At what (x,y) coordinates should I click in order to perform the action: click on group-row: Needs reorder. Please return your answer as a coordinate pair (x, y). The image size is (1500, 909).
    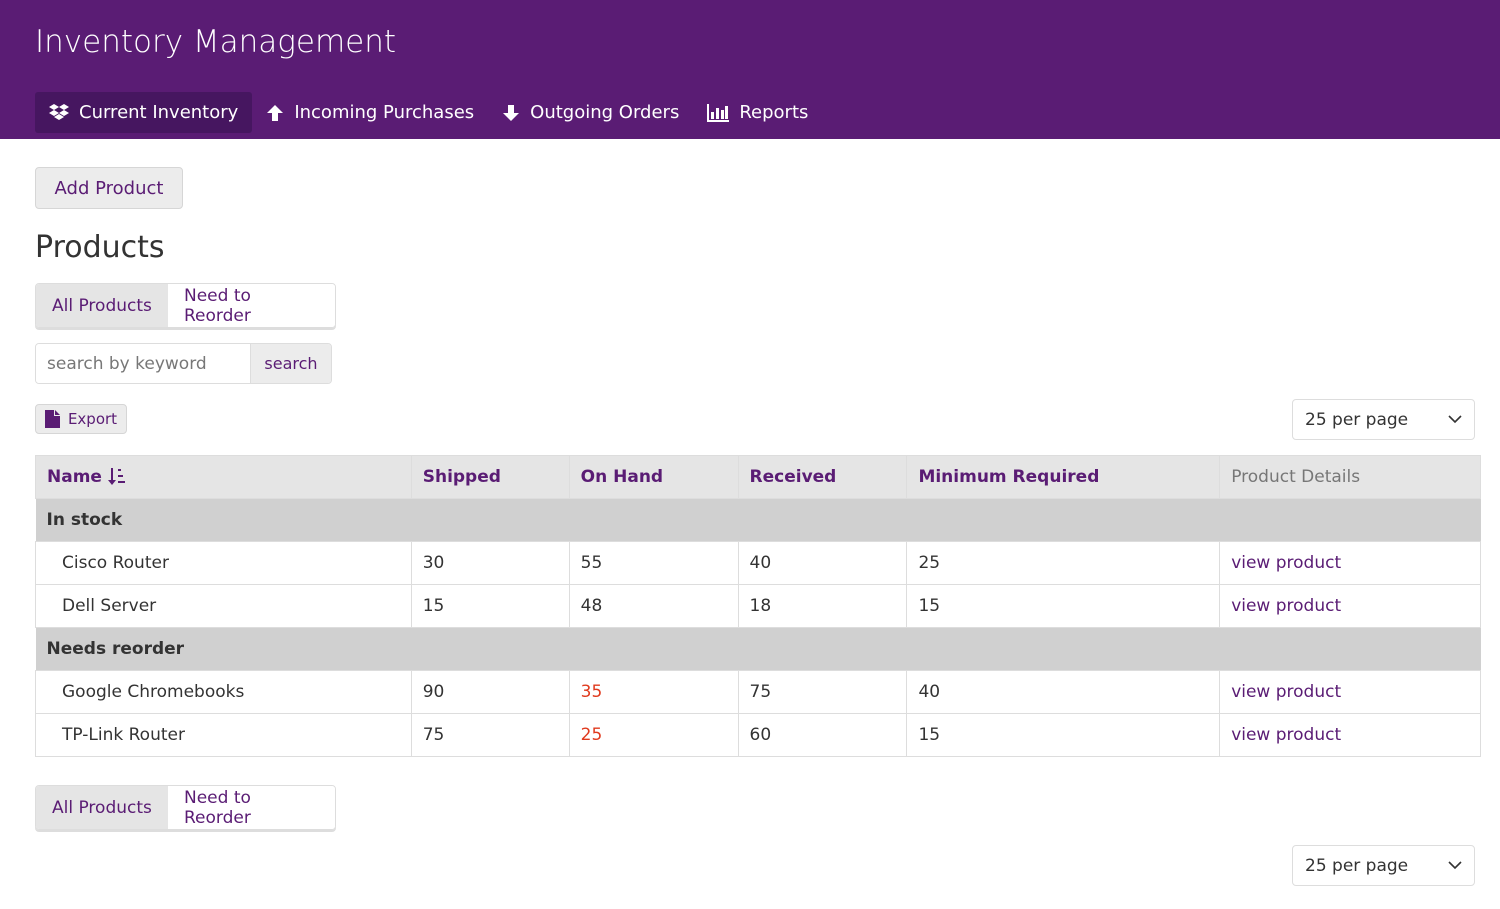
    Looking at the image, I should click on (758, 649).